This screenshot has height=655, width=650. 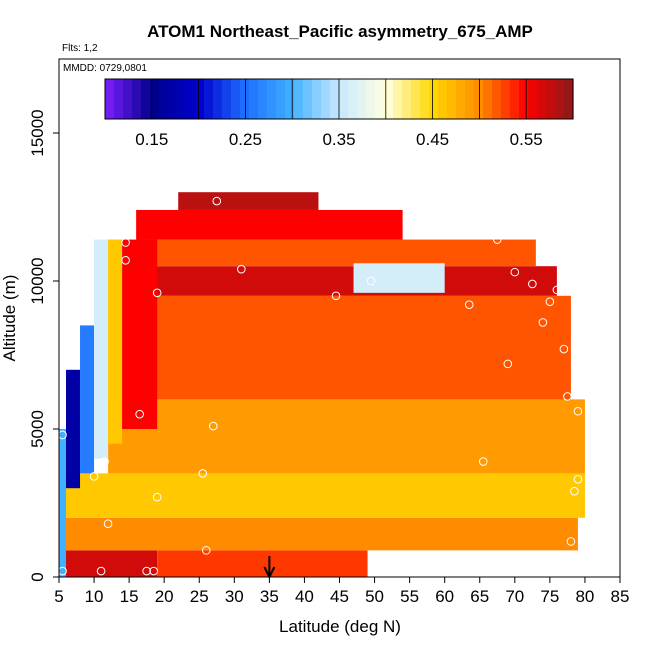 I want to click on x-tick-label: 70, so click(x=514, y=596).